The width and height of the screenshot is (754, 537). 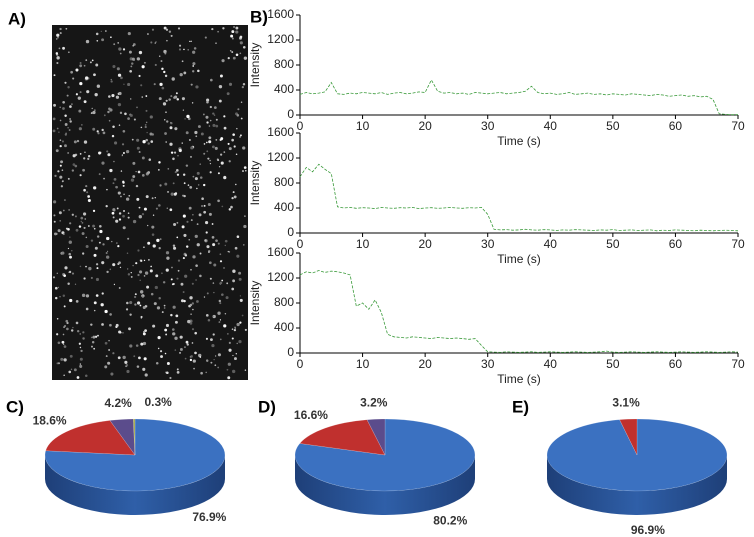 I want to click on panel-label: B), so click(x=259, y=16).